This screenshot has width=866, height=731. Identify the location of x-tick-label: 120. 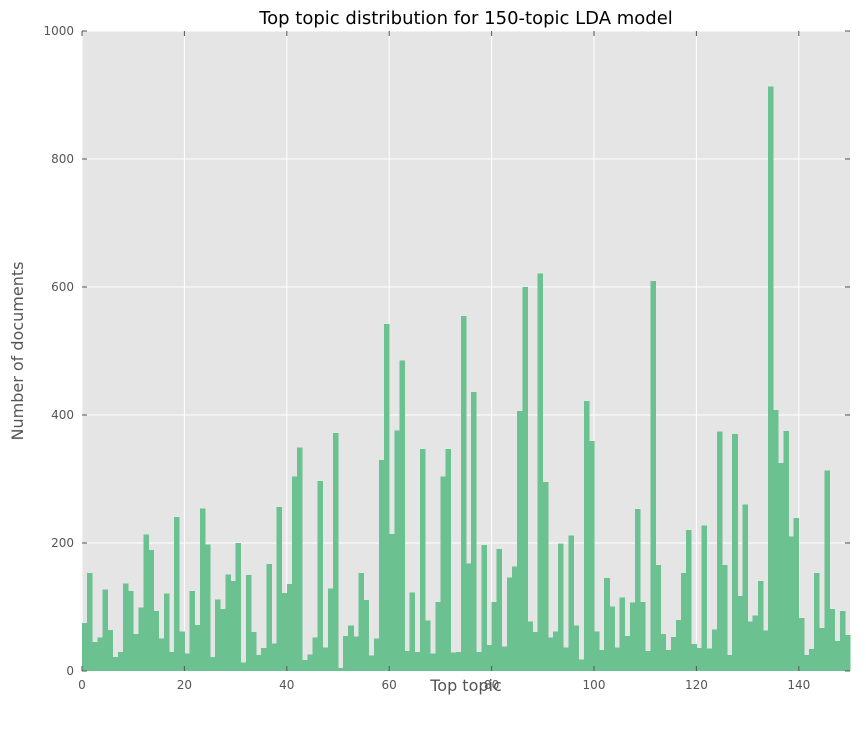
(696, 685).